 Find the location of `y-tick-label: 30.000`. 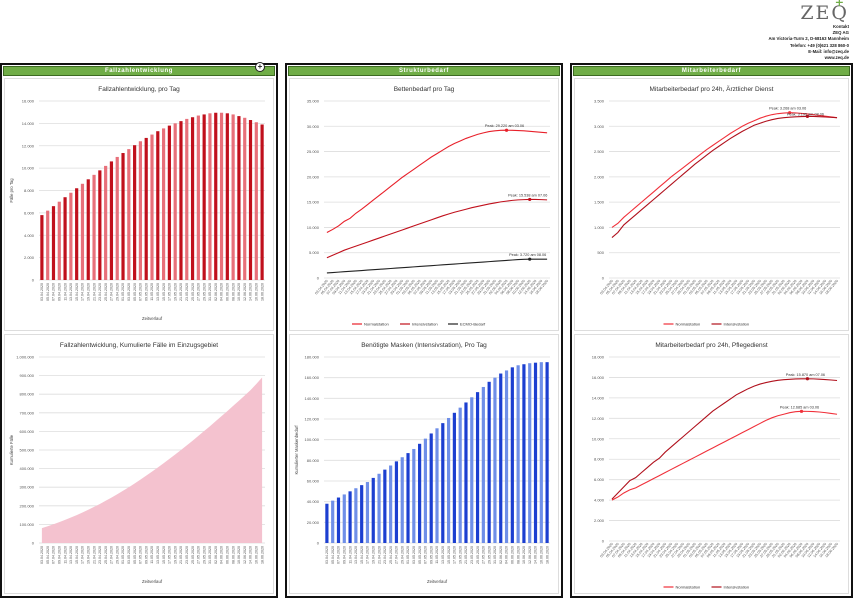

y-tick-label: 30.000 is located at coordinates (313, 126).